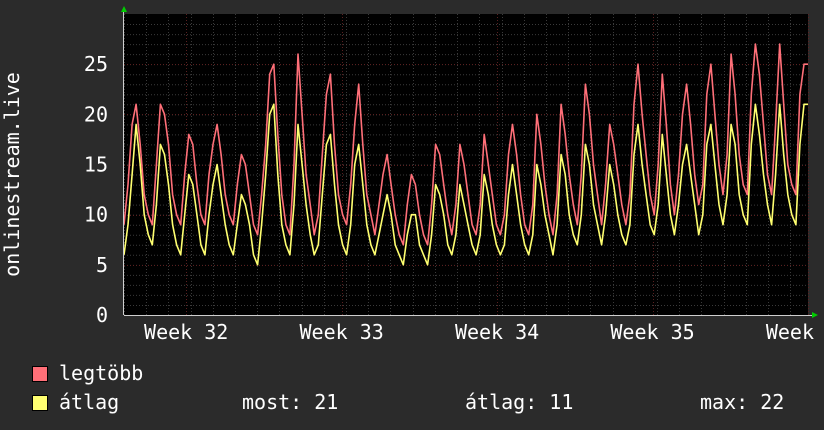 This screenshot has width=824, height=430. Describe the element at coordinates (124, 9) in the screenshot. I see `y-axis-arrow` at that location.